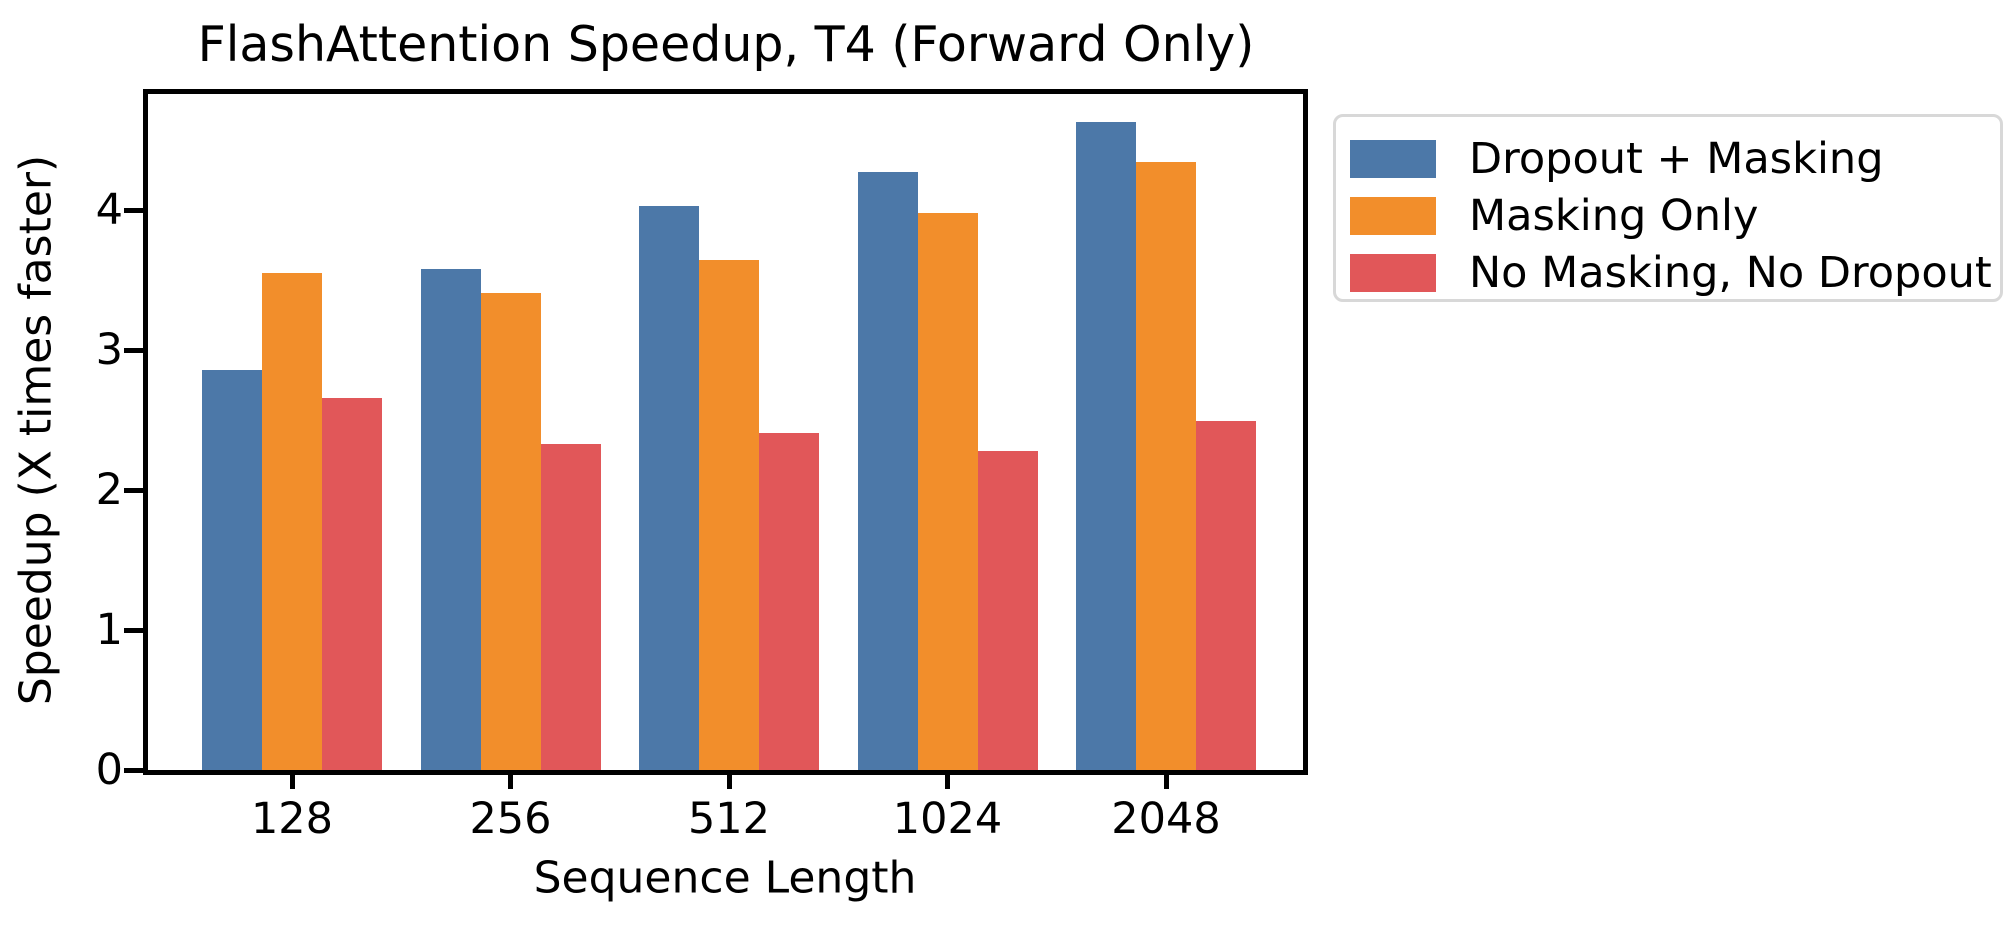  I want to click on x-tick-label: 1024, so click(947, 819).